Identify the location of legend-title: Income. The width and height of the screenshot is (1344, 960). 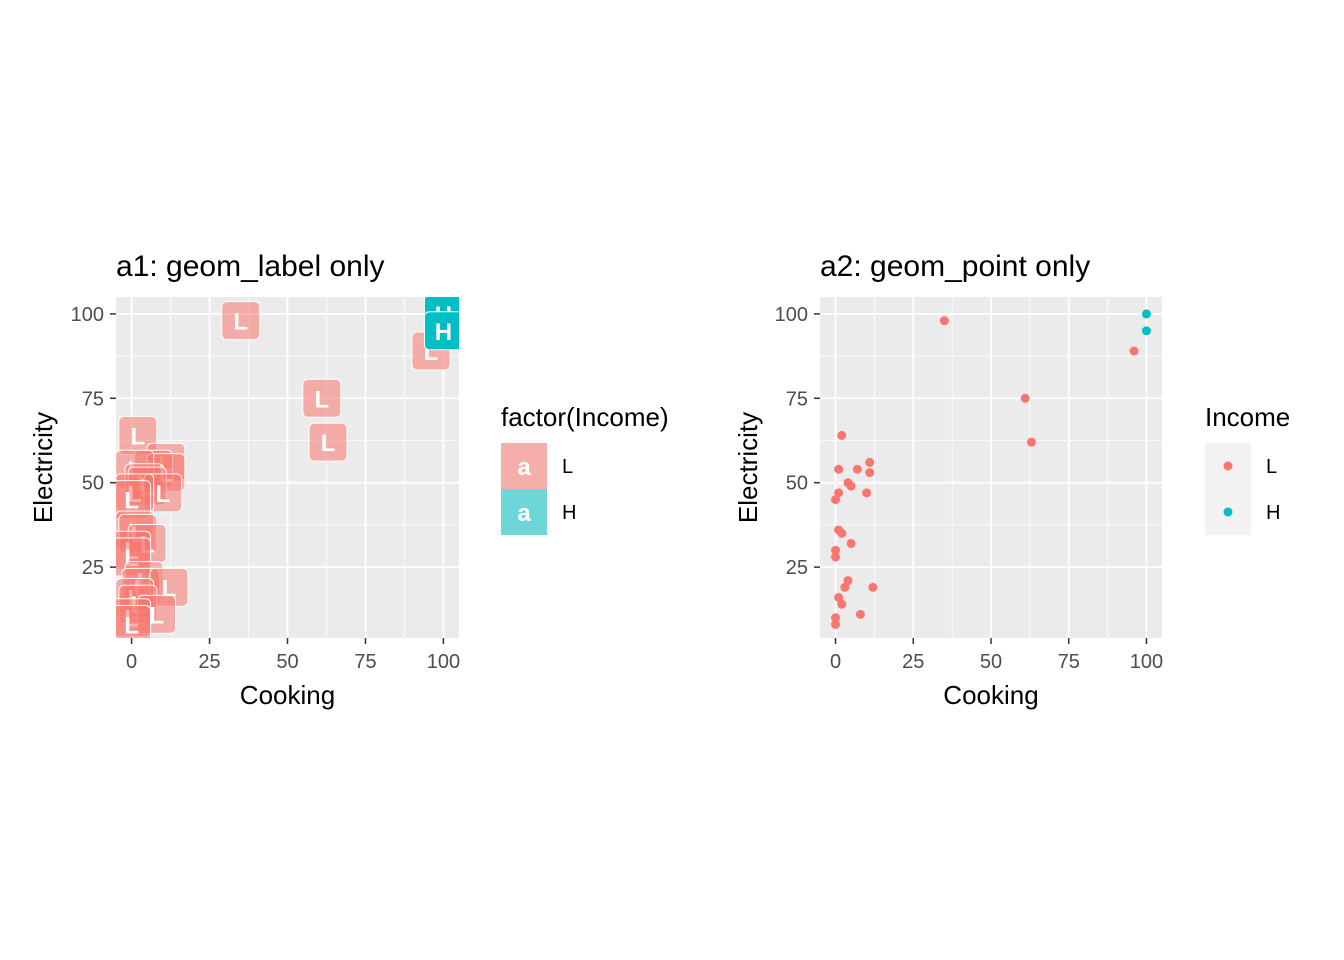
(1247, 417).